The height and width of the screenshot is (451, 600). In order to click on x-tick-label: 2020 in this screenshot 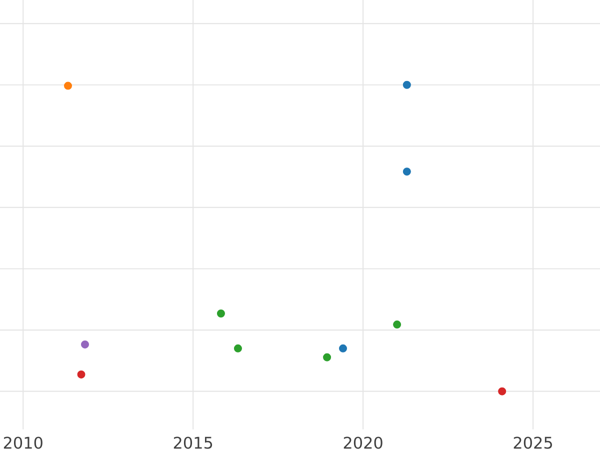, I will do `click(363, 442)`.